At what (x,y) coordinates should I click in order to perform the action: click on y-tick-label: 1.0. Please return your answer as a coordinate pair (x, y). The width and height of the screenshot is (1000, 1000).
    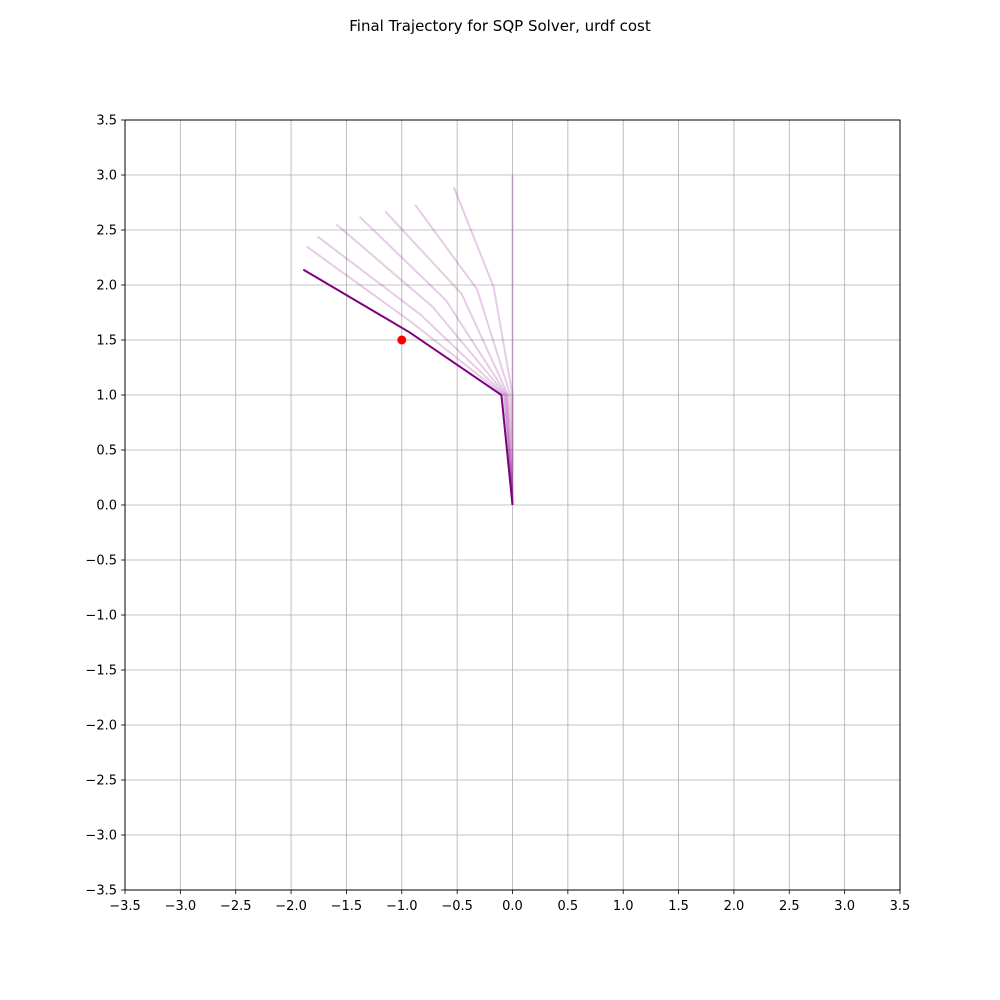
    Looking at the image, I should click on (106, 396).